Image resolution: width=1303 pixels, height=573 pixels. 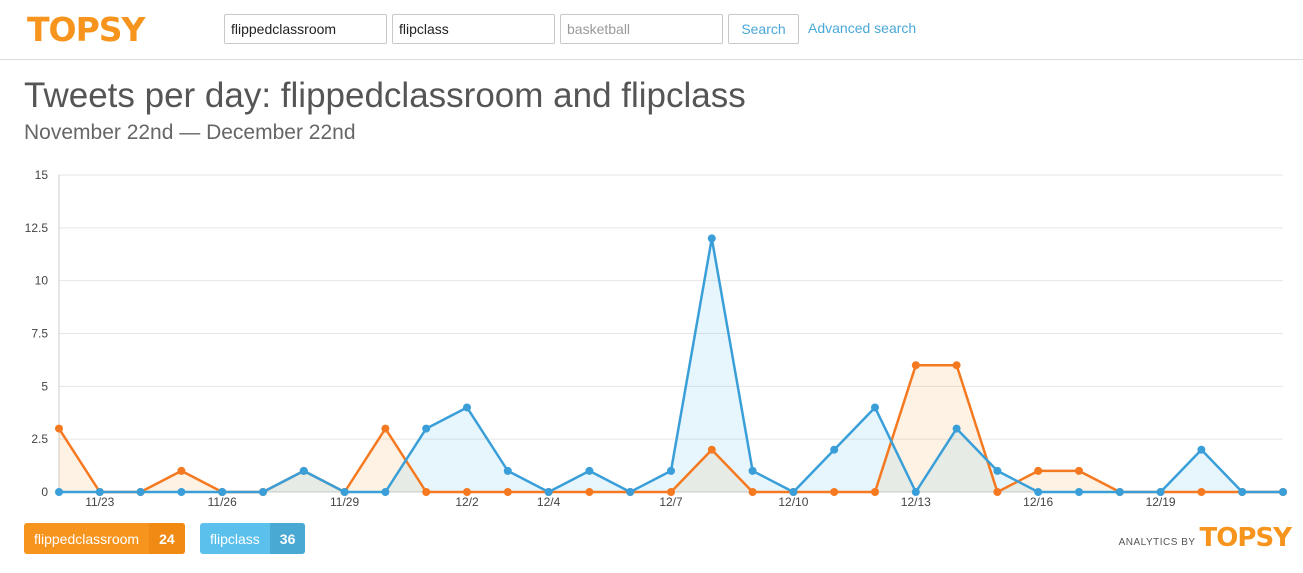 What do you see at coordinates (1245, 538) in the screenshot?
I see `footer-topsy-logo: TOPSY` at bounding box center [1245, 538].